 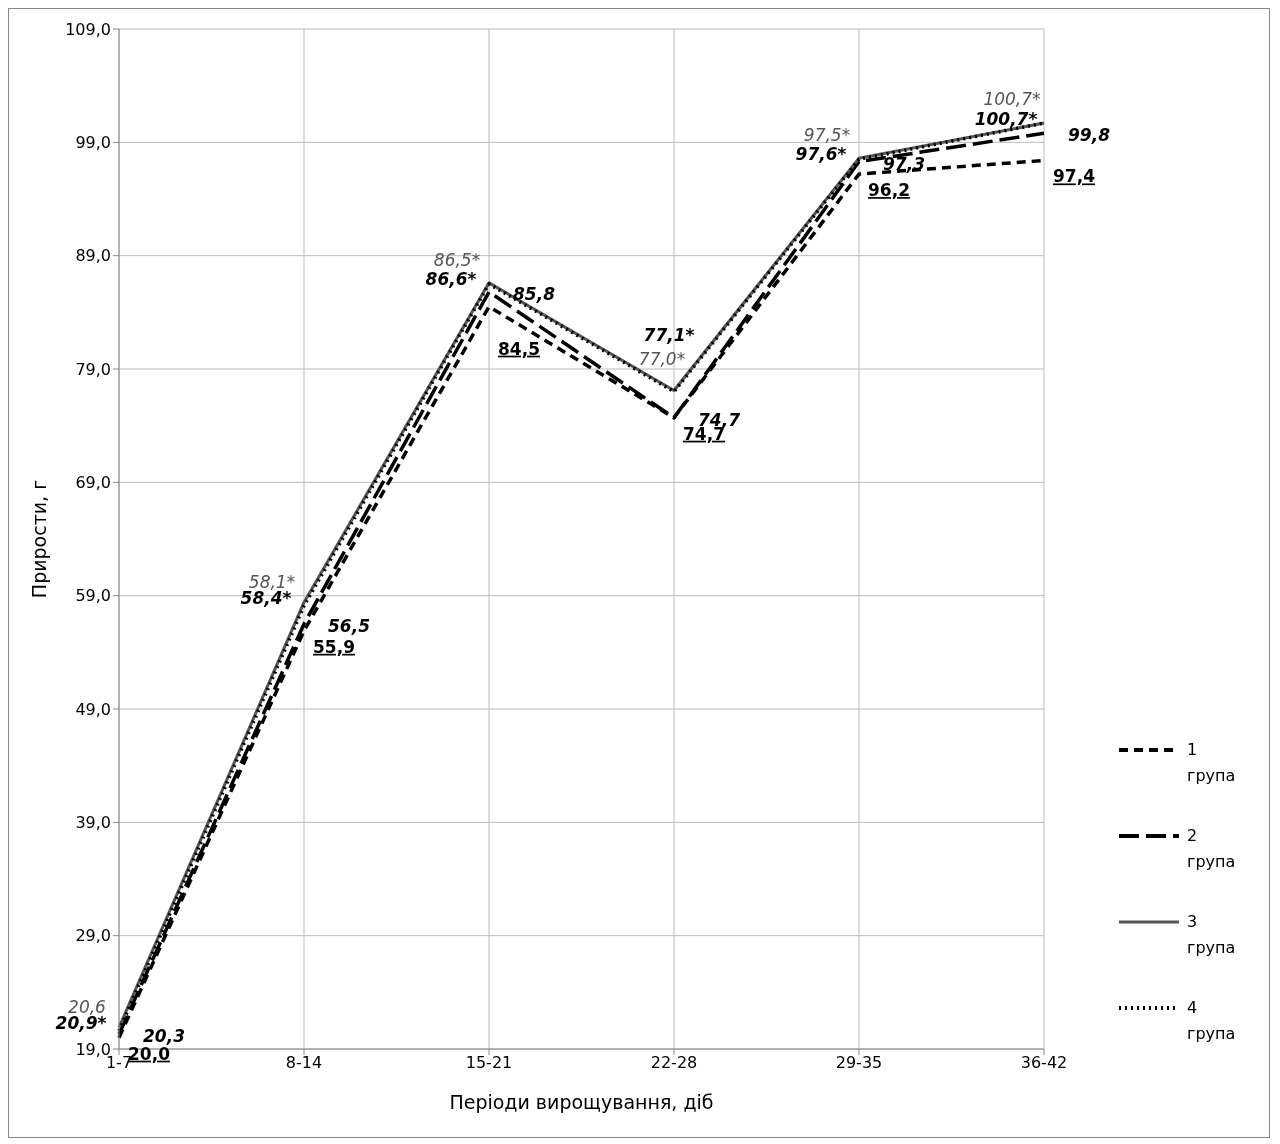 I want to click on data-label: 56,5, so click(x=349, y=626).